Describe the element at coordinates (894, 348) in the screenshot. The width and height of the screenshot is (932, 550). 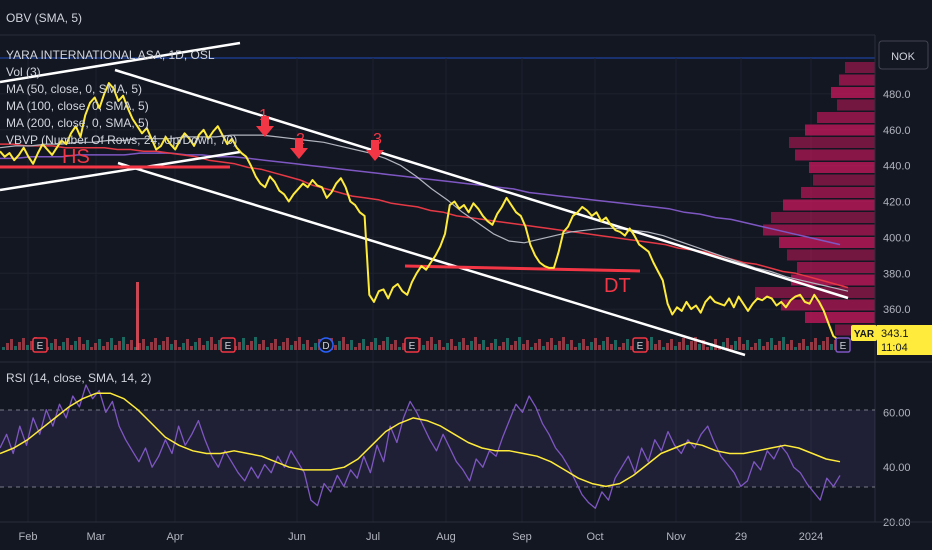
I see `countdown-value: 11:04` at that location.